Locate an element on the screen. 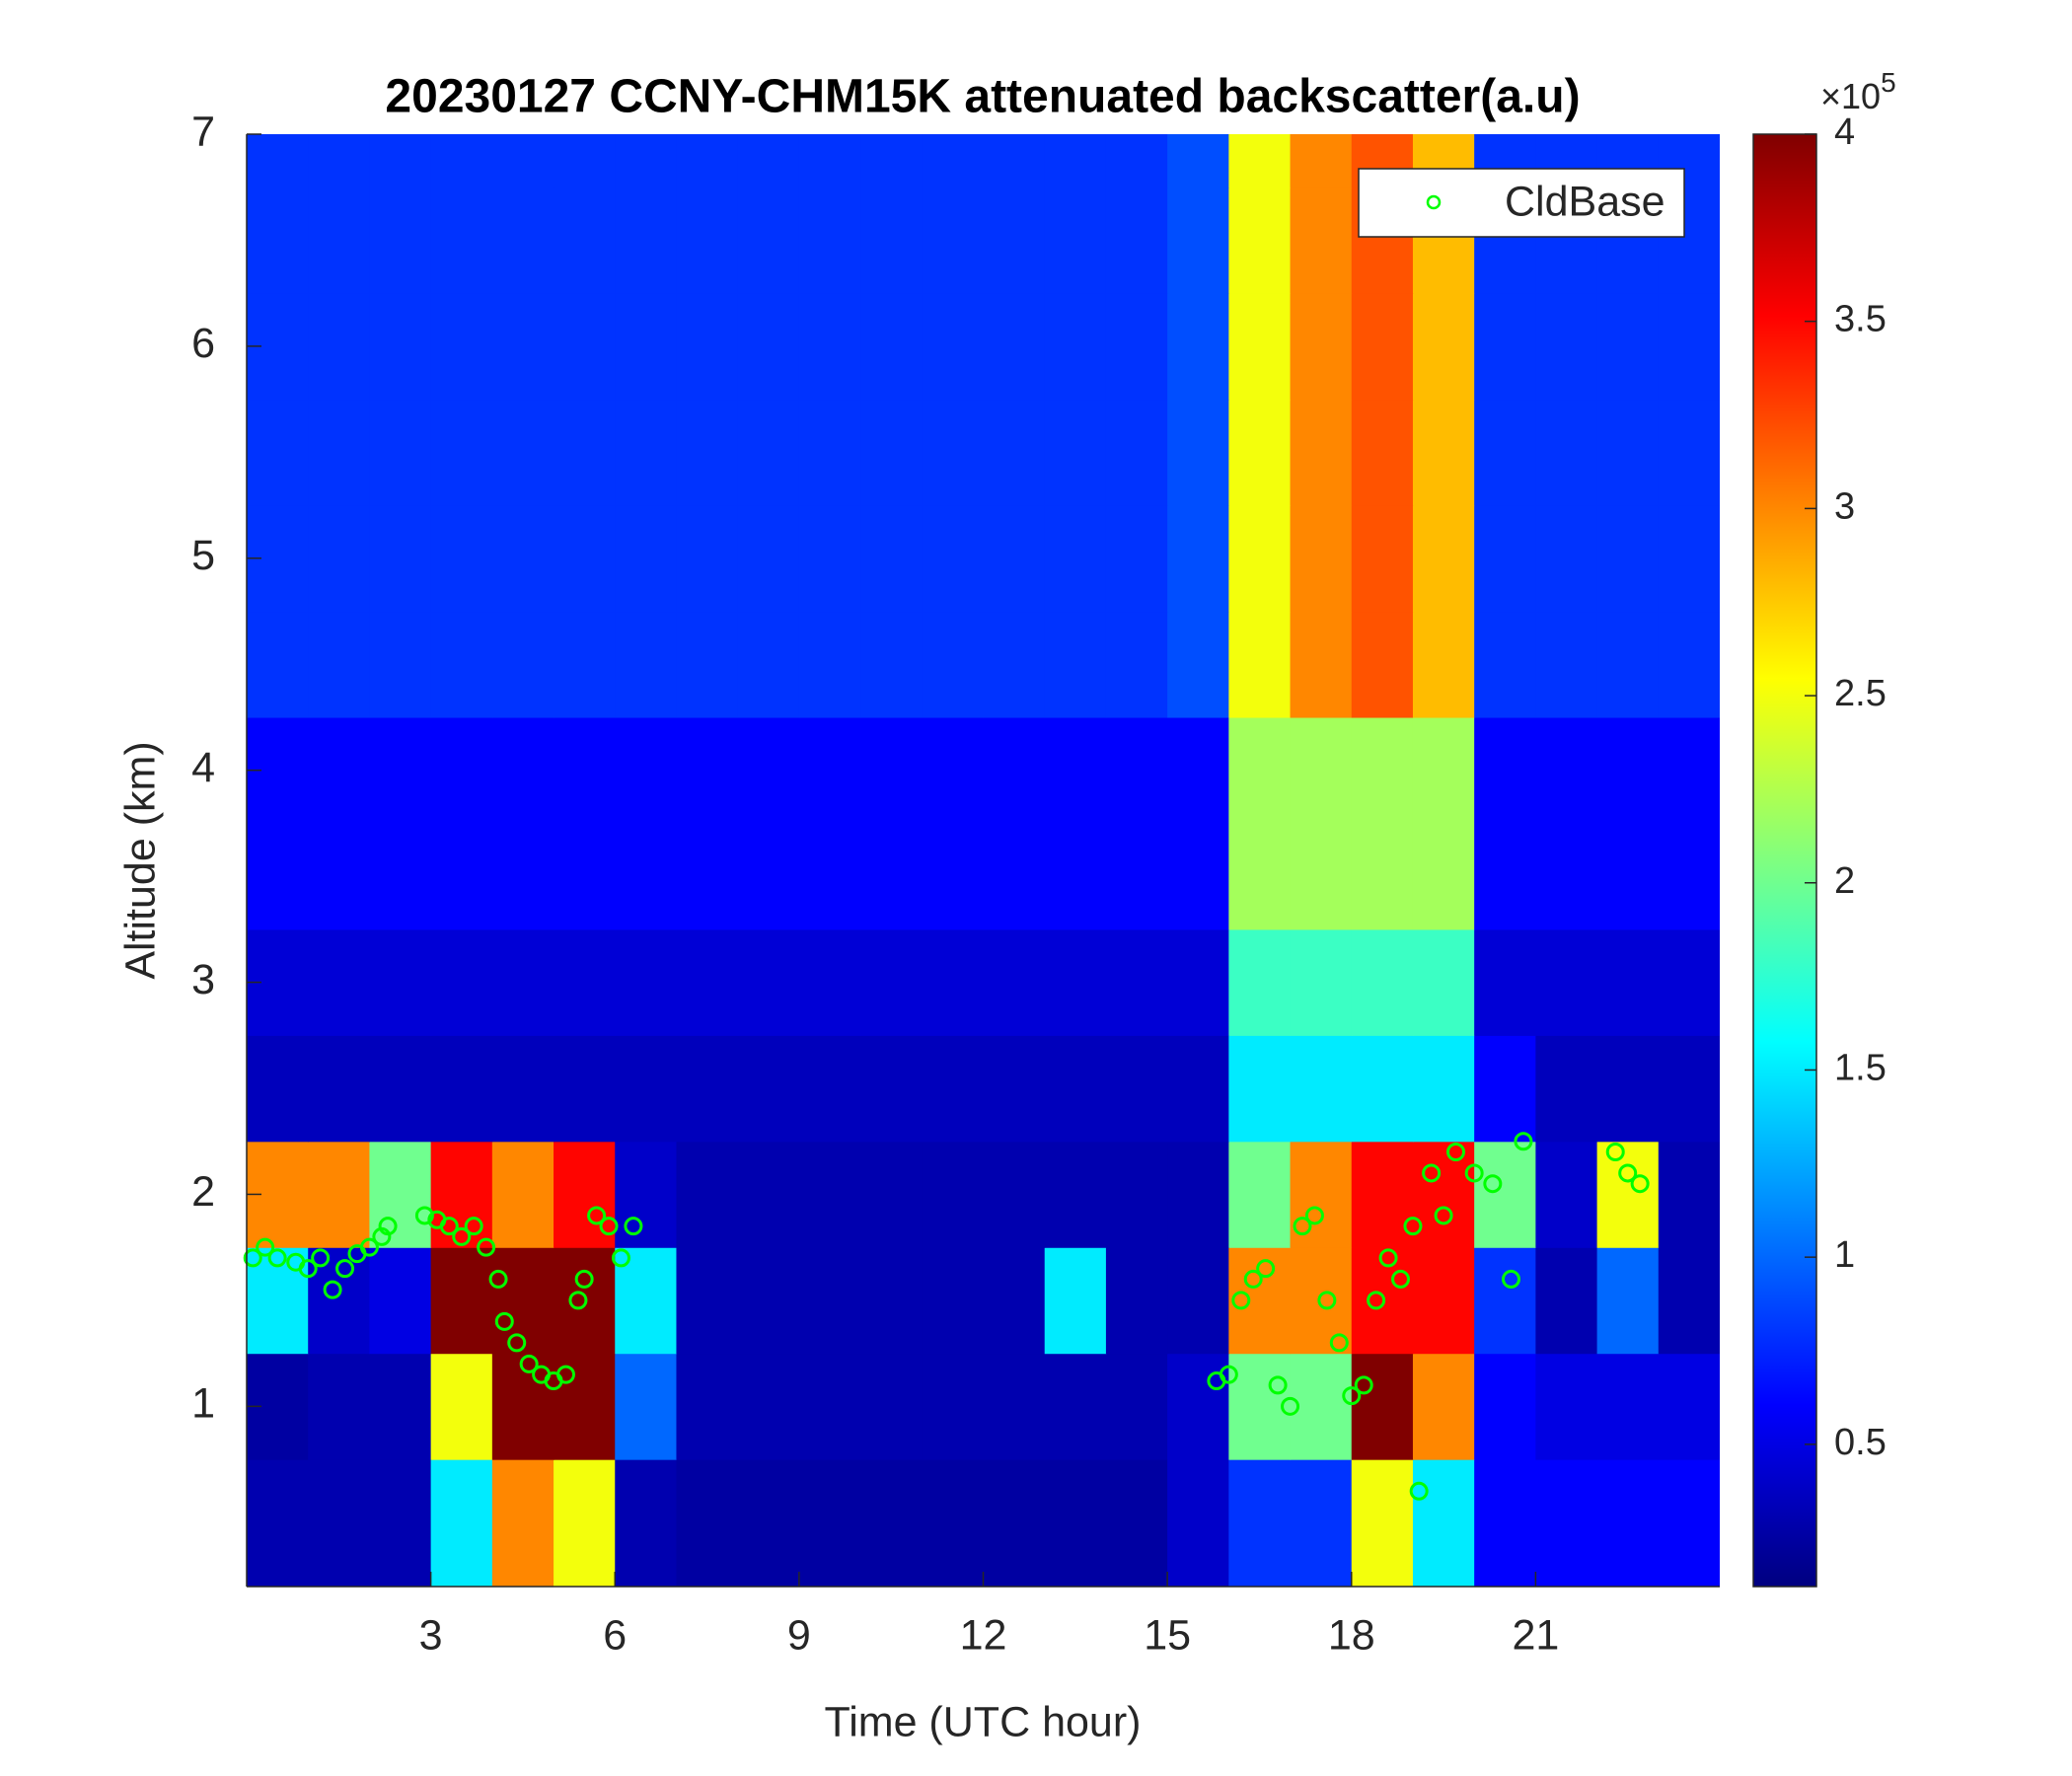  multiplier-base: ×10 is located at coordinates (1851, 96).